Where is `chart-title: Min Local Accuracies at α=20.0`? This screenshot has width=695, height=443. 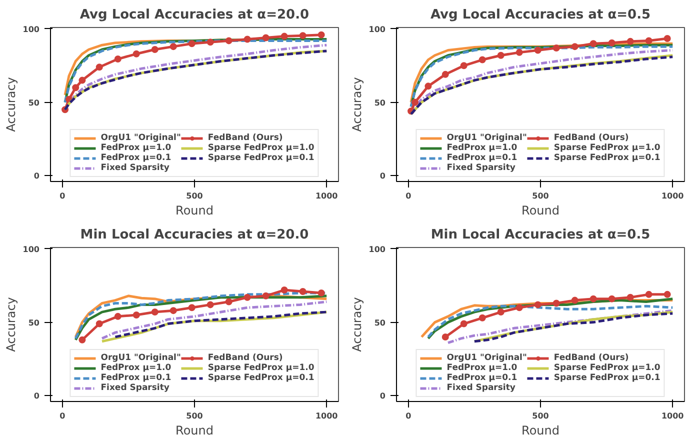
chart-title: Min Local Accuracies at α=20.0 is located at coordinates (194, 235).